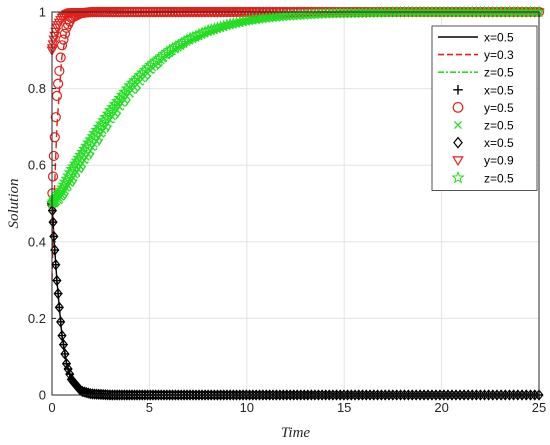  What do you see at coordinates (51, 407) in the screenshot?
I see `x-tick-label: 0` at bounding box center [51, 407].